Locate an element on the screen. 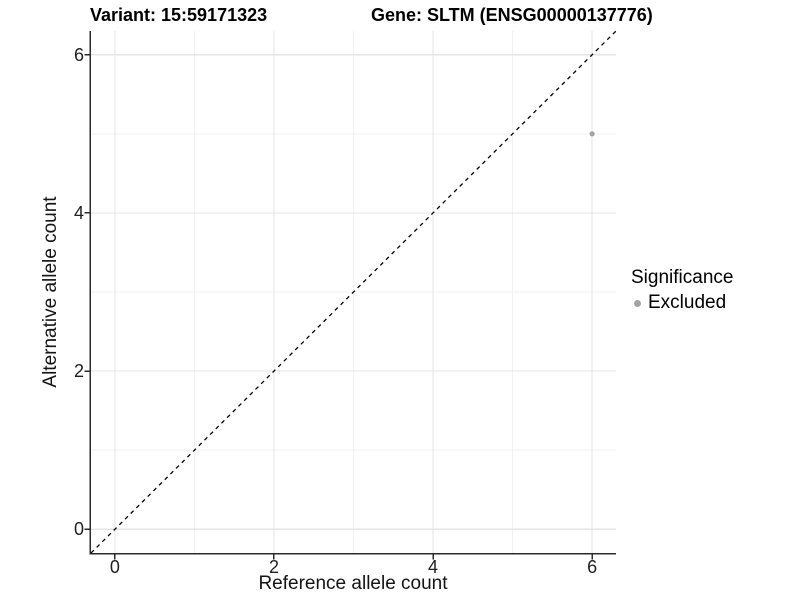  data-point is located at coordinates (592, 134).